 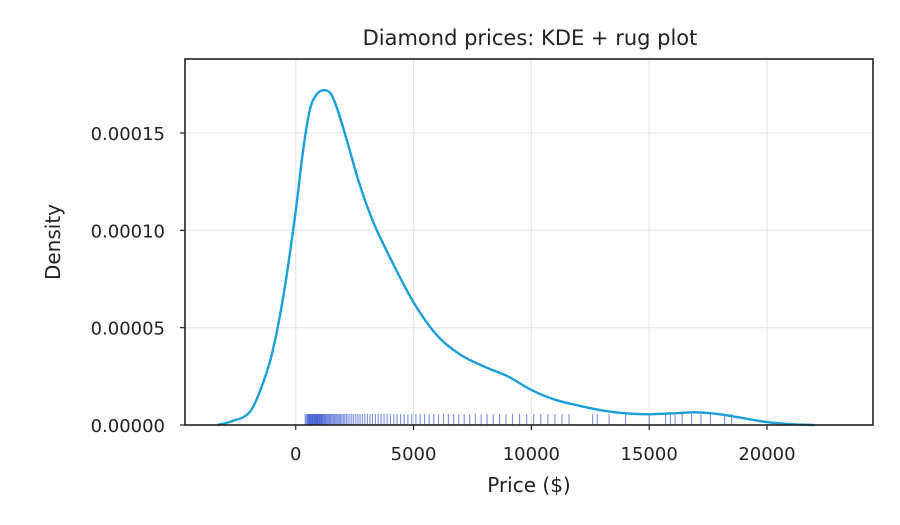 I want to click on y-axis-label: Density, so click(x=53, y=242).